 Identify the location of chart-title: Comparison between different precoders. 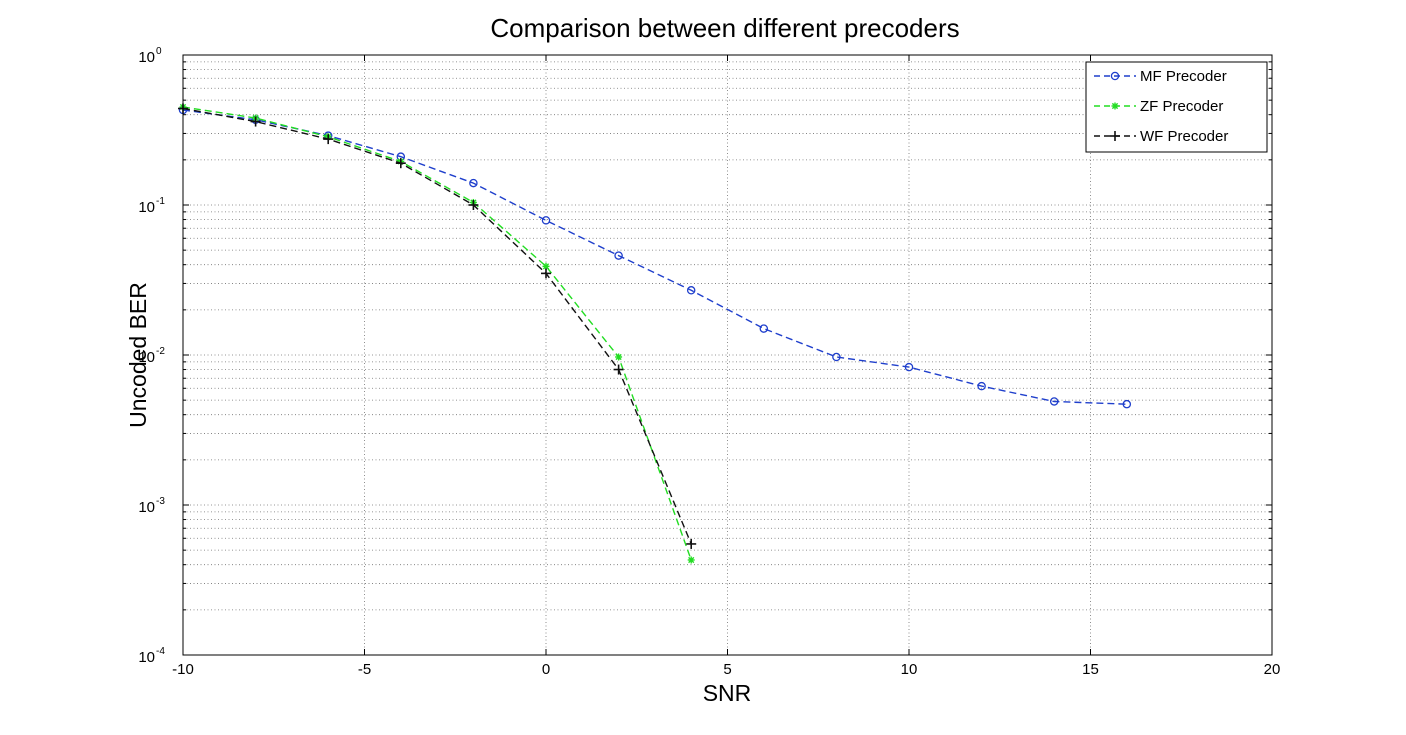
(724, 28).